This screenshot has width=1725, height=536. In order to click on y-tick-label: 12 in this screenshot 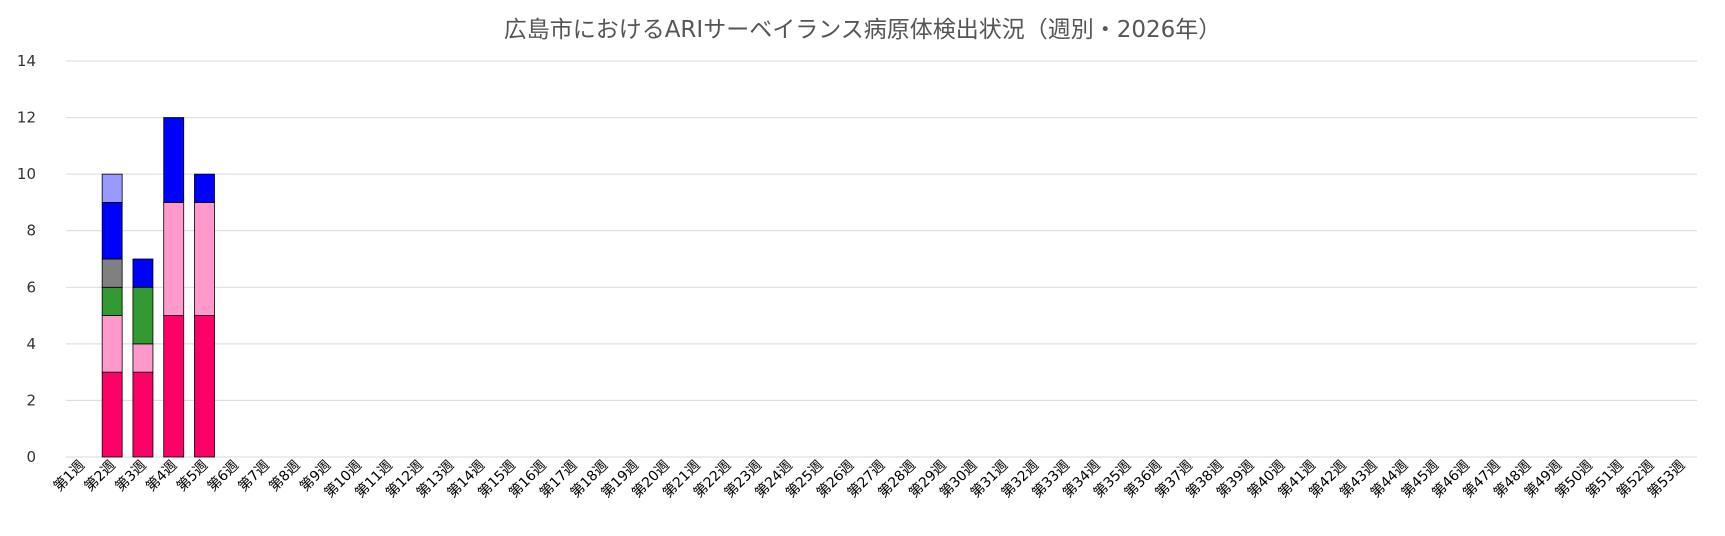, I will do `click(26, 118)`.